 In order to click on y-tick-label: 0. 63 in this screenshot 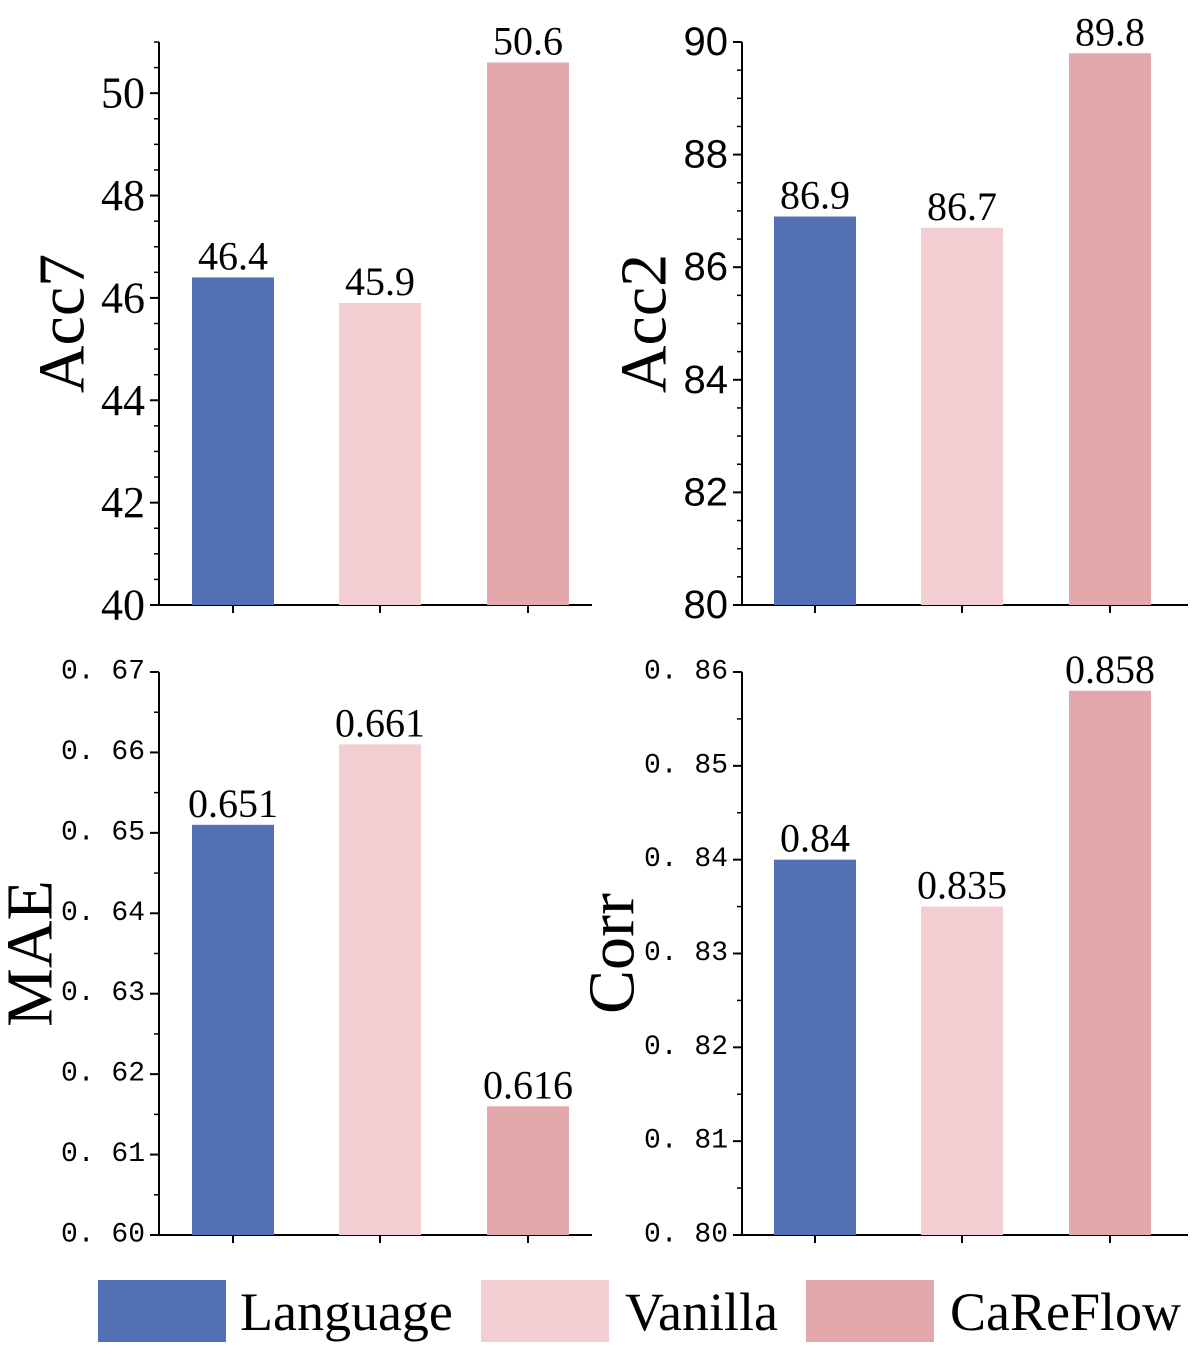, I will do `click(103, 993)`.